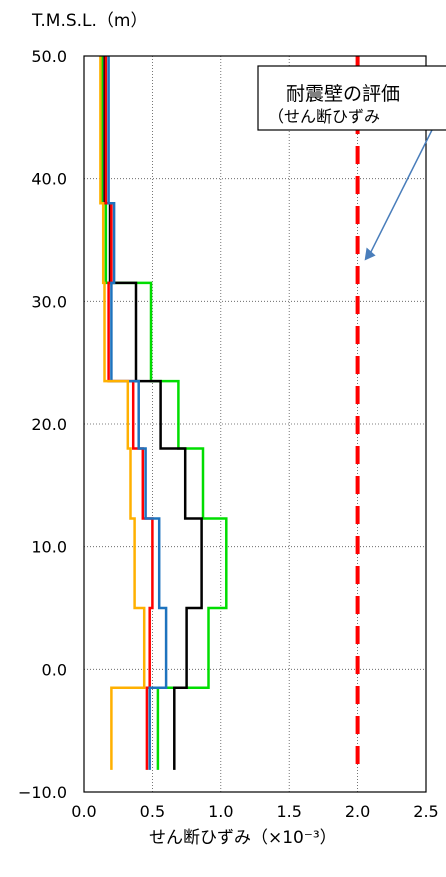 This screenshot has width=446, height=877. I want to click on y-axis-title: T.M.S.L.（m）, so click(89, 21).